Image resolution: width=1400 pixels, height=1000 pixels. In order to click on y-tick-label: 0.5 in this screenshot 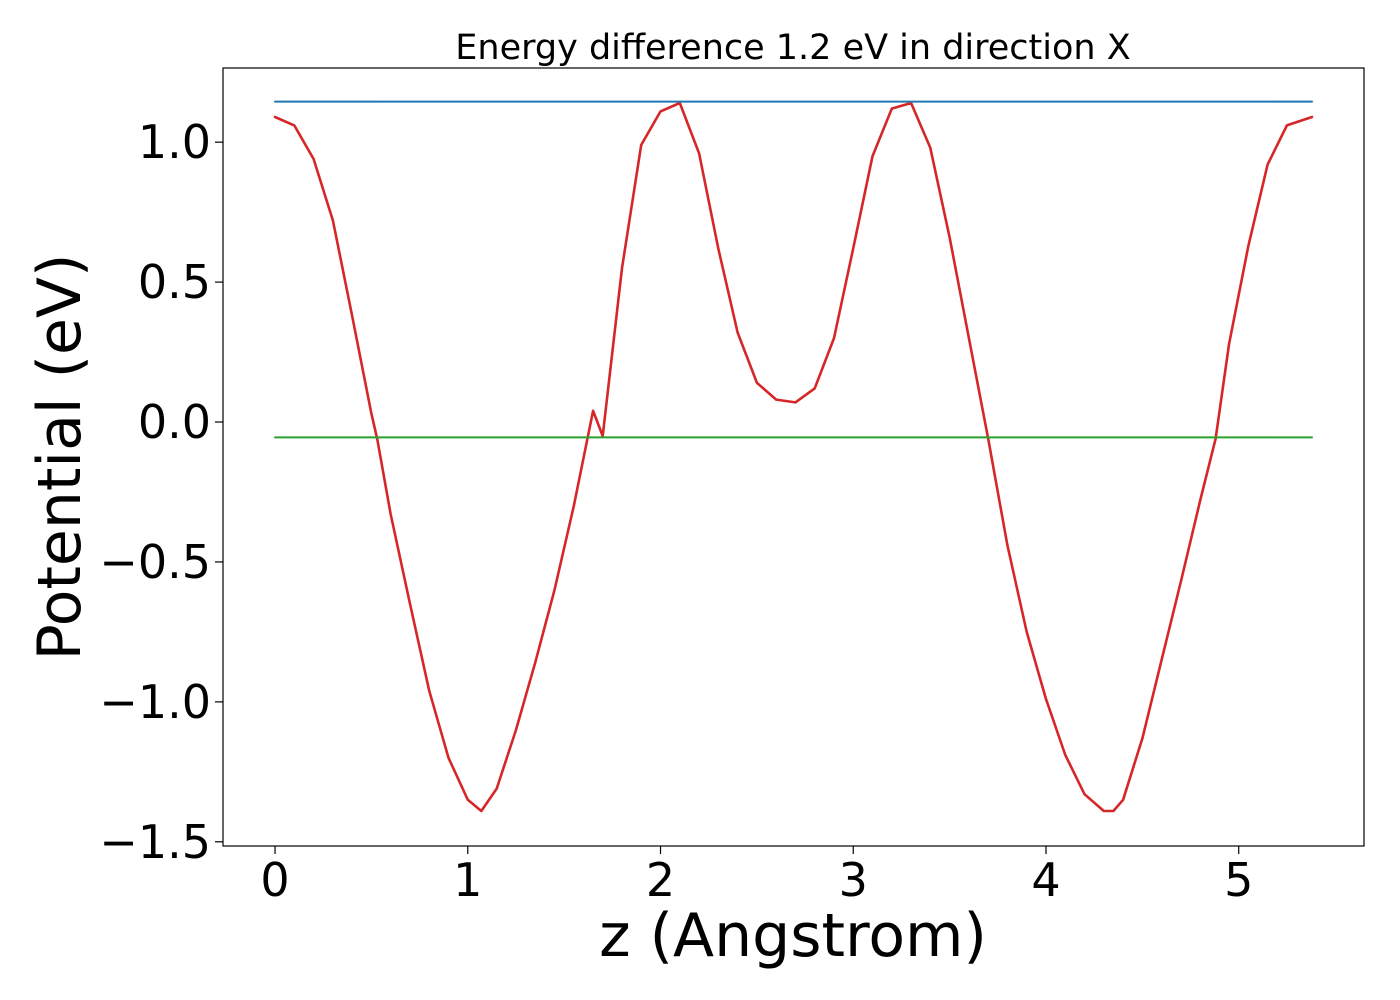, I will do `click(174, 282)`.